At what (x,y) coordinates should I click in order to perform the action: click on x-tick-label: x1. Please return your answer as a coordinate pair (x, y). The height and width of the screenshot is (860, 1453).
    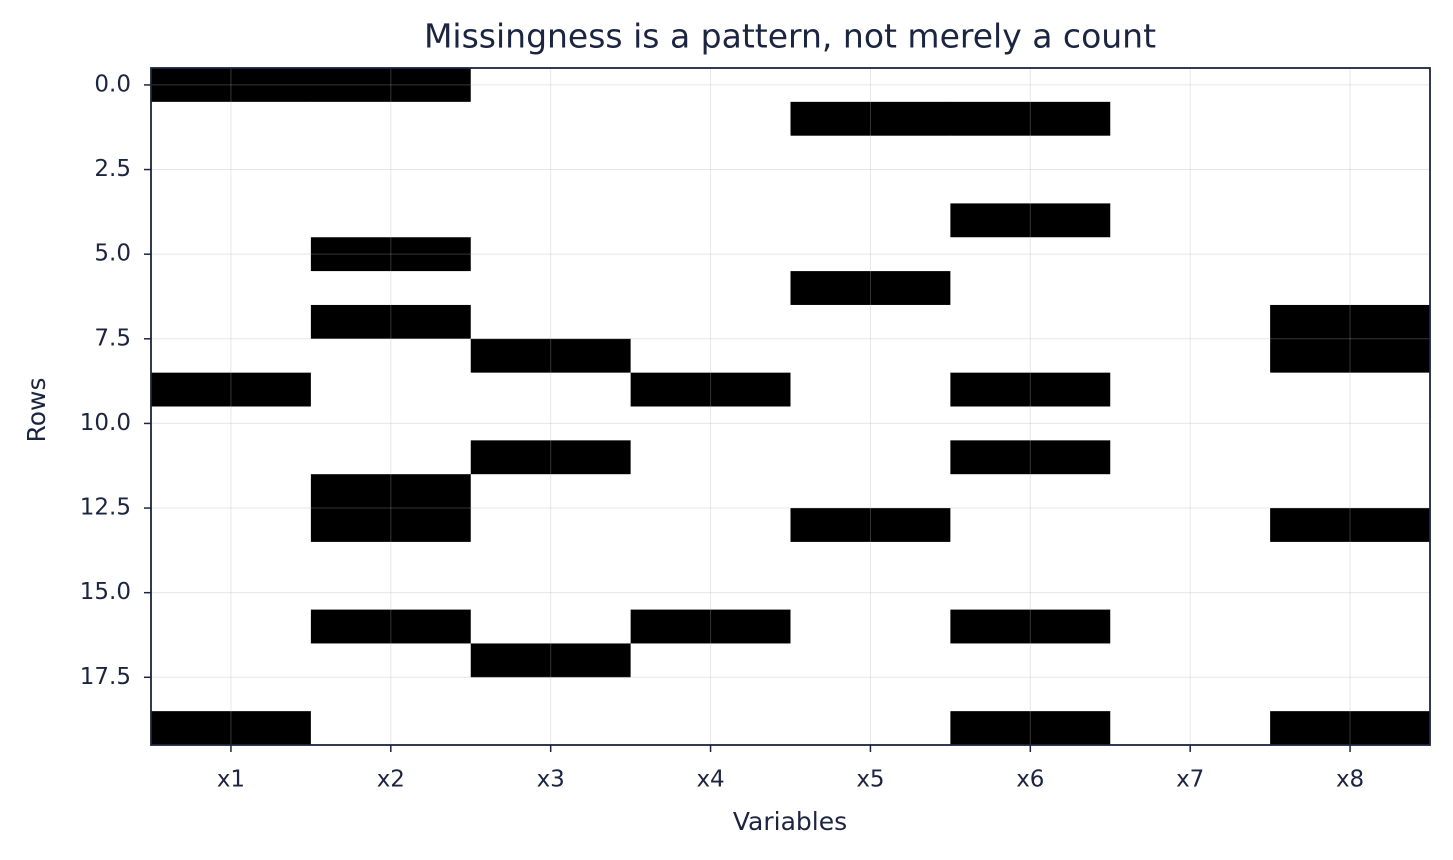
    Looking at the image, I should click on (231, 780).